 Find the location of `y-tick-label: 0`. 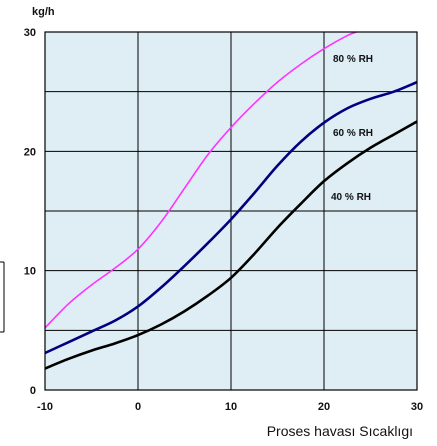

y-tick-label: 0 is located at coordinates (33, 391).